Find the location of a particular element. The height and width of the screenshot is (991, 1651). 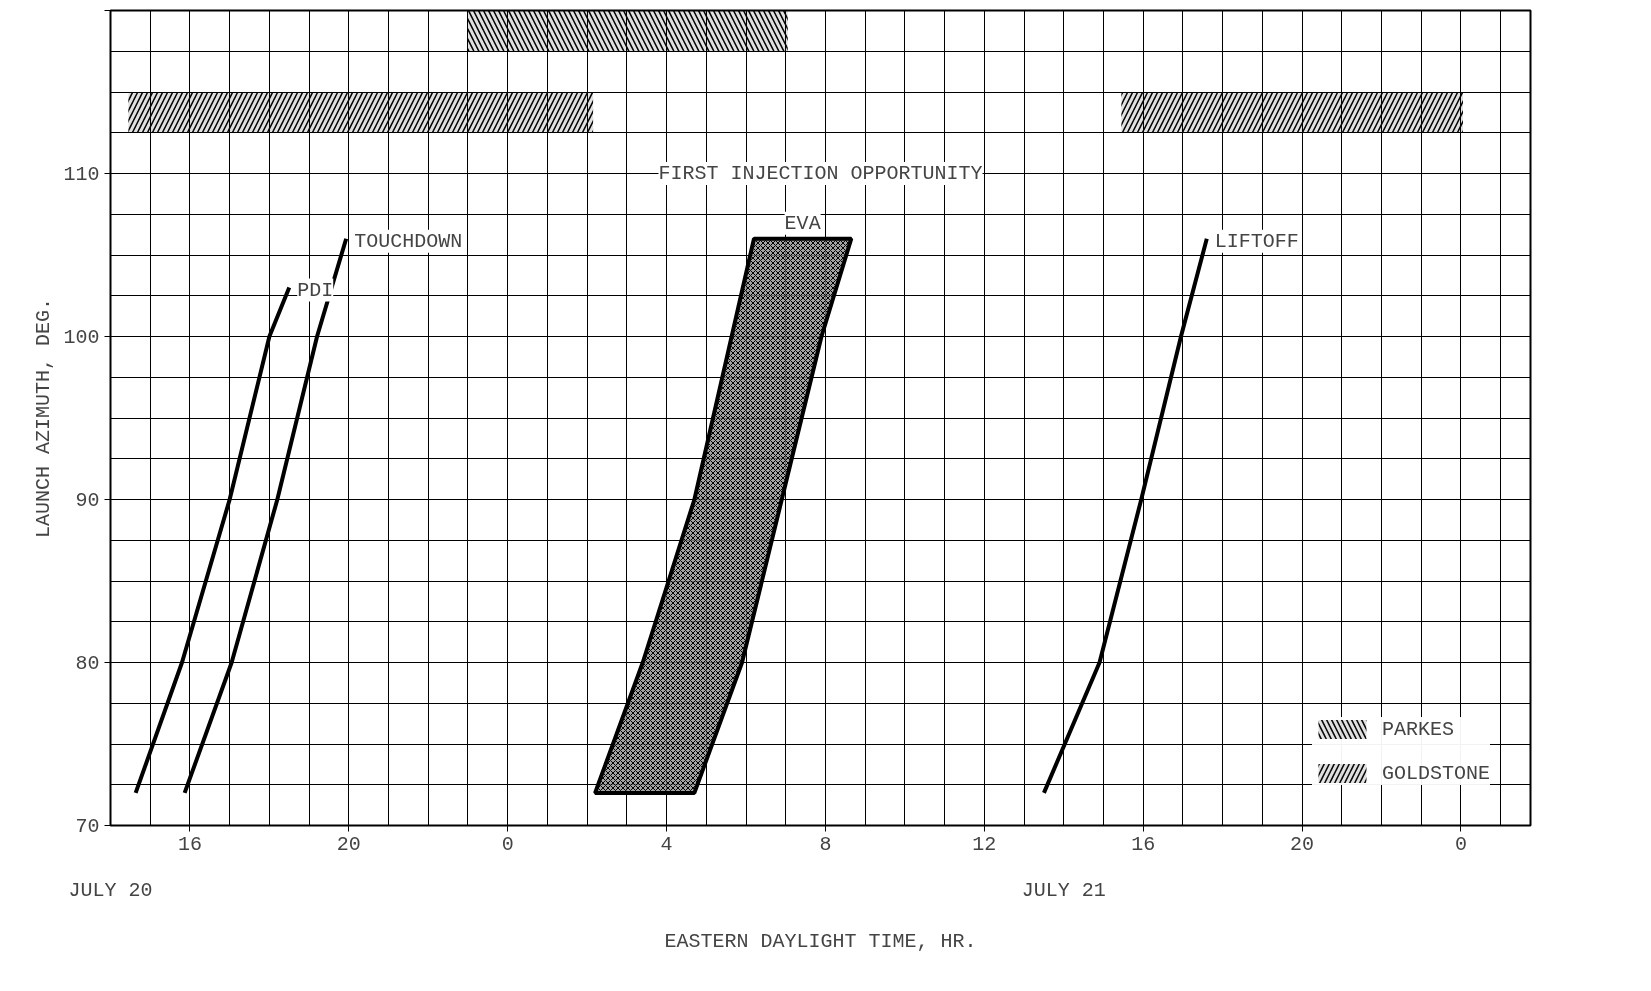

series-label: LIFTOFF is located at coordinates (1256, 241).